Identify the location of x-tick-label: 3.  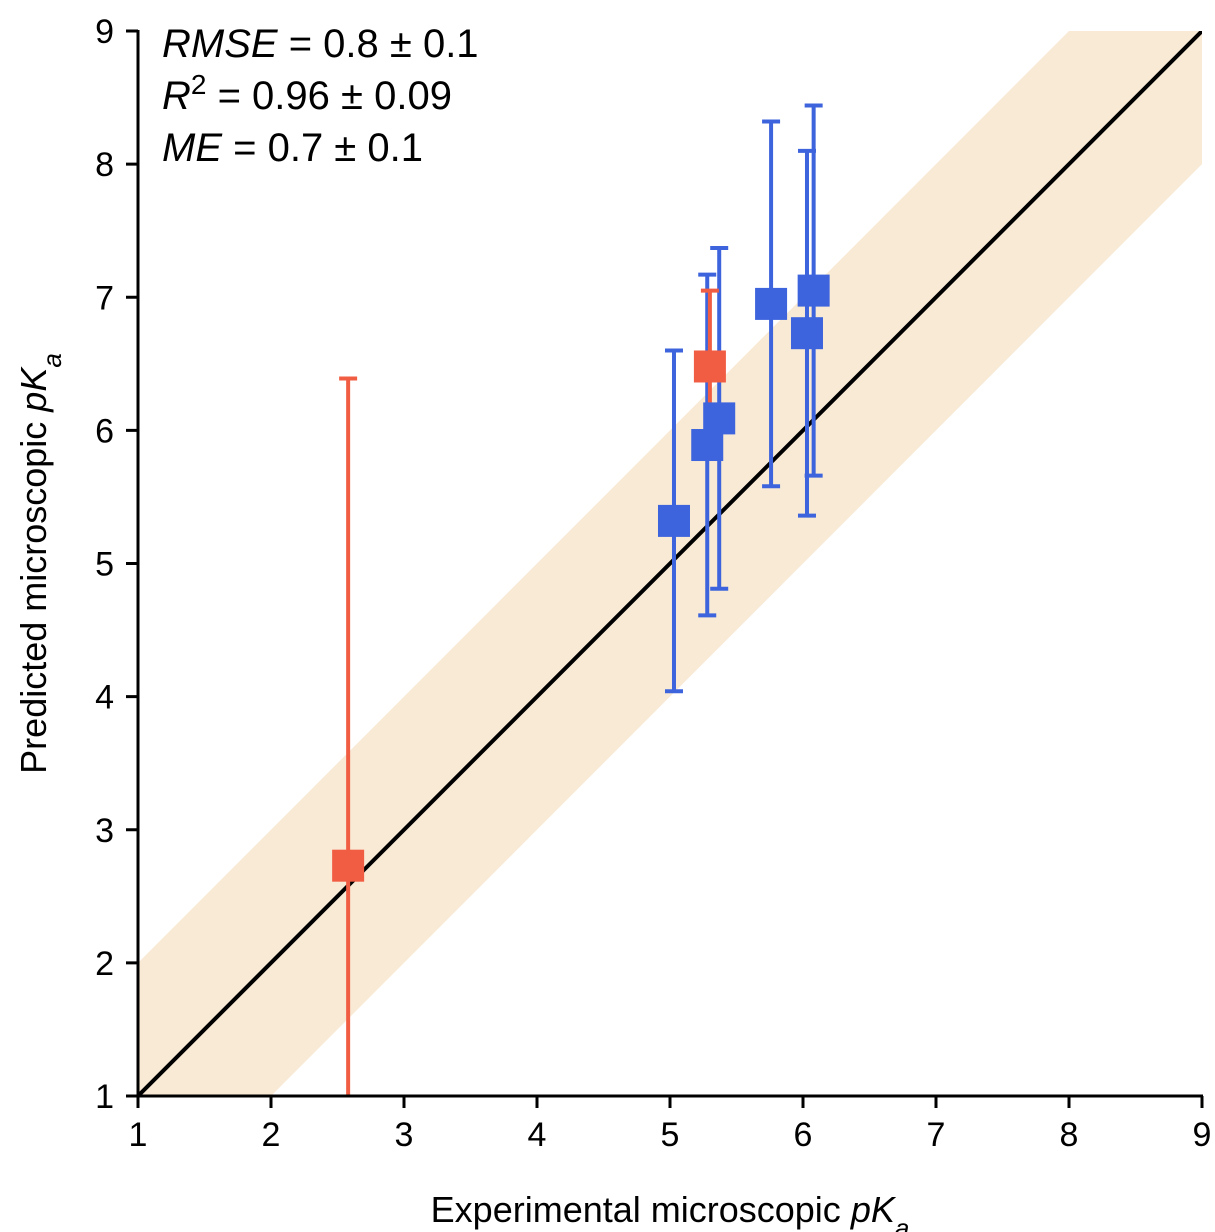
(404, 1135).